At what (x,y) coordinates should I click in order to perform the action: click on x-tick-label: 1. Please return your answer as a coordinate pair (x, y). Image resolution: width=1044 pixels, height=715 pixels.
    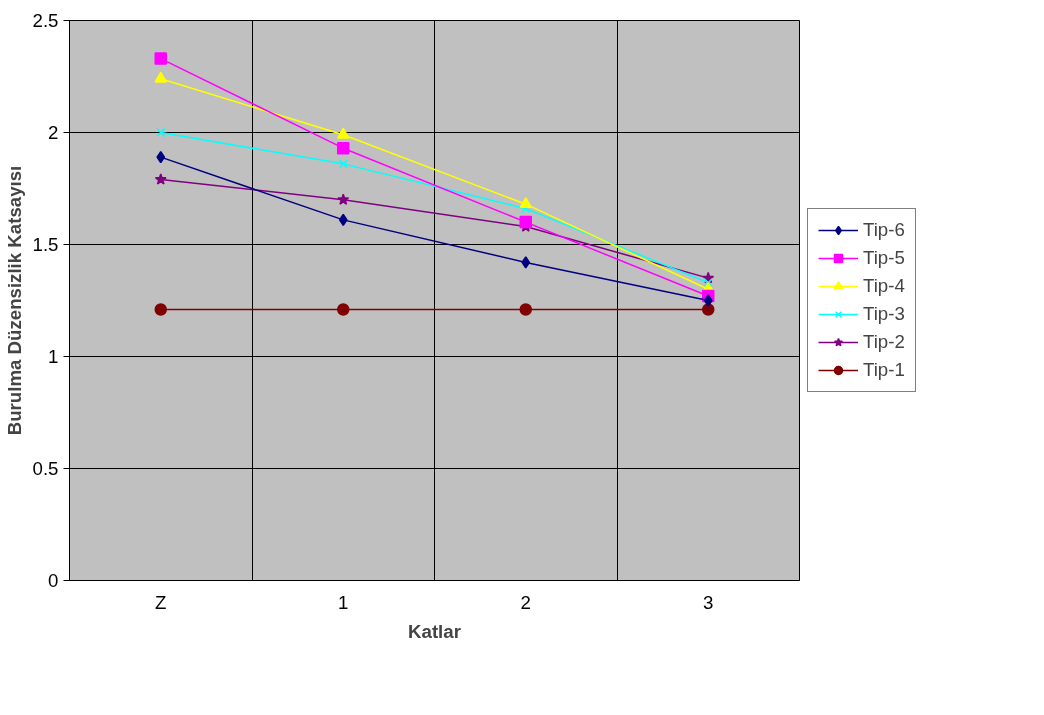
    Looking at the image, I should click on (343, 602).